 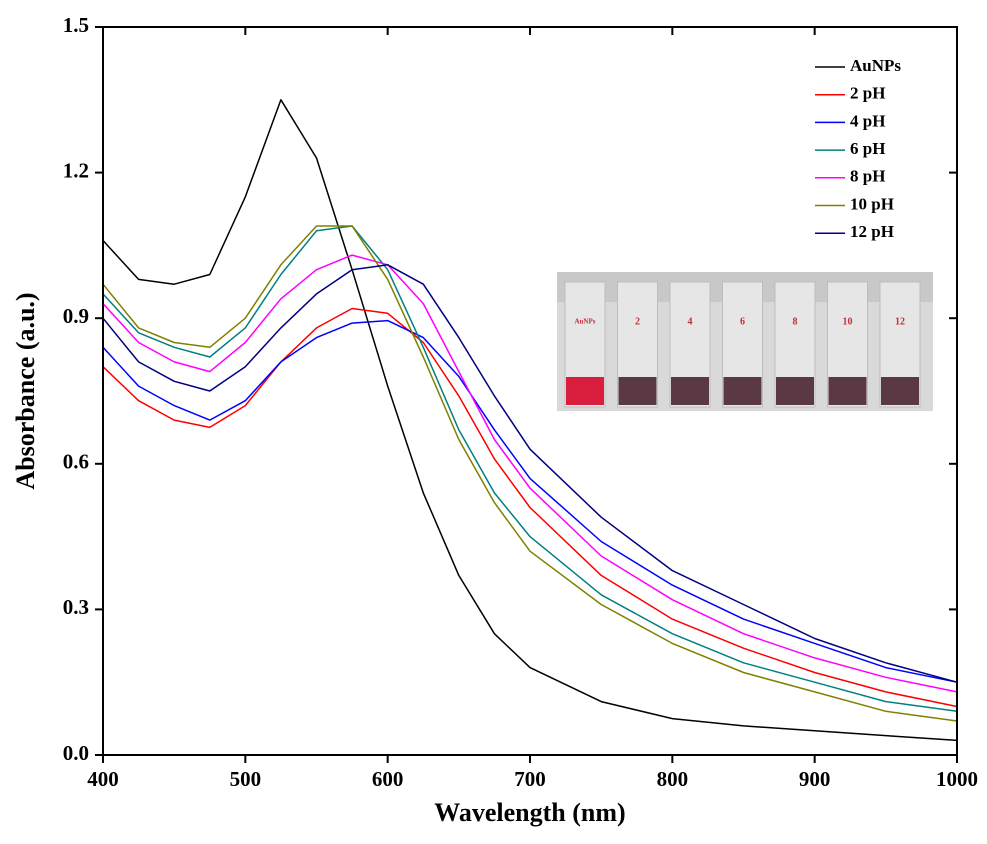 I want to click on inset-label: 10, so click(x=848, y=321).